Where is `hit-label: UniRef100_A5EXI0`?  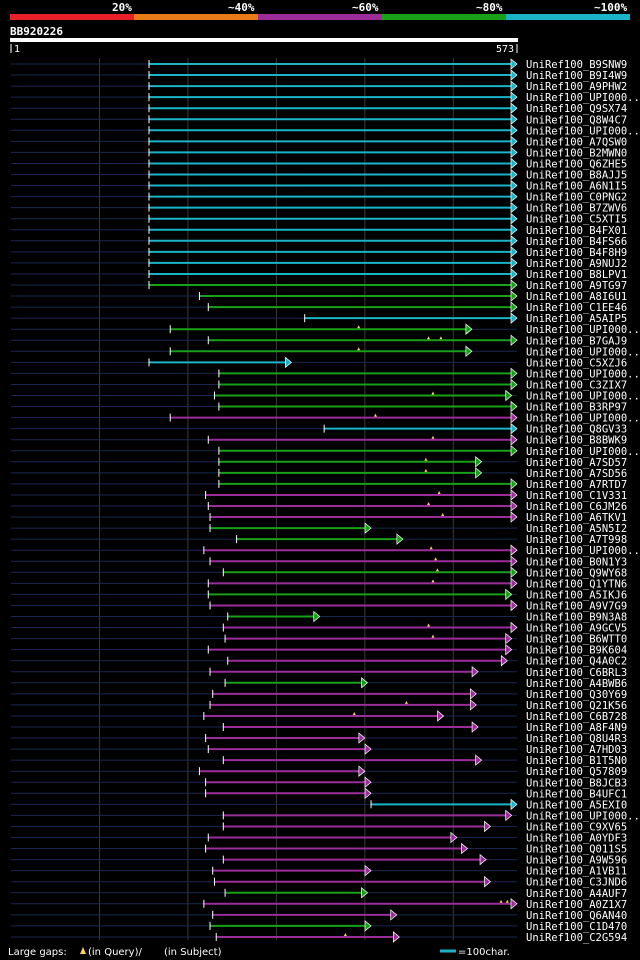
hit-label: UniRef100_A5EXI0 is located at coordinates (576, 805).